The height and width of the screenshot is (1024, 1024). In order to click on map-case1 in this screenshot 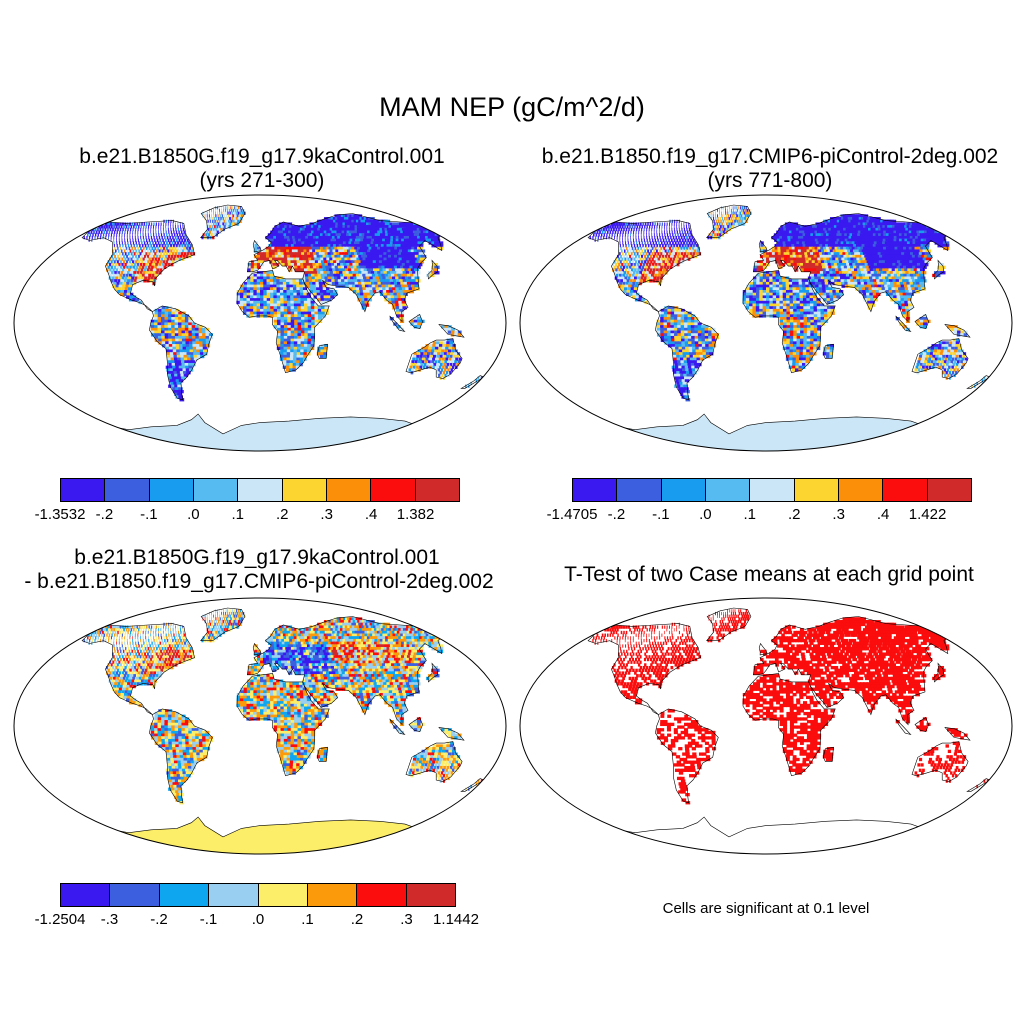, I will do `click(260, 323)`.